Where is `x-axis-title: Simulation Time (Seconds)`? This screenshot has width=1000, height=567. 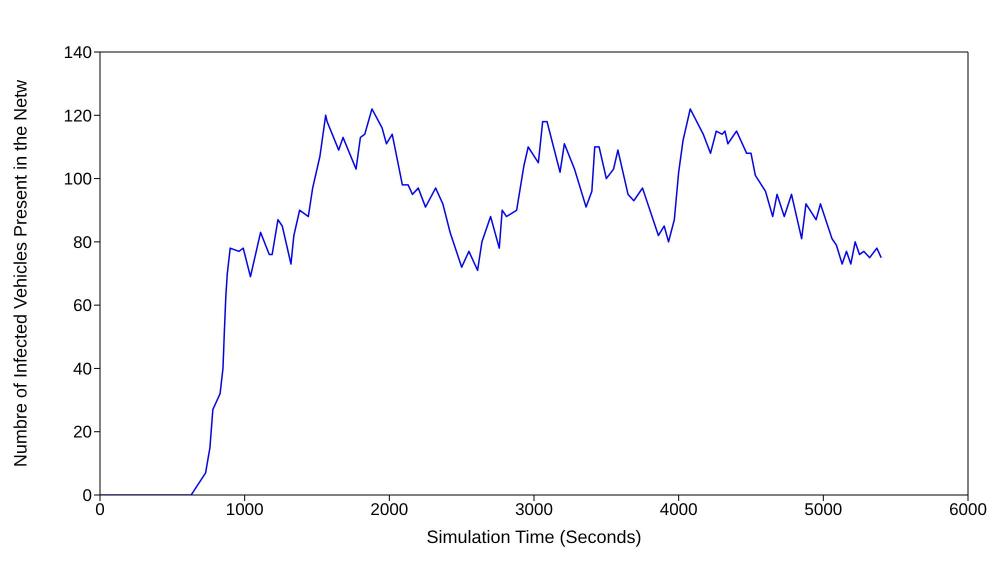
x-axis-title: Simulation Time (Seconds) is located at coordinates (534, 537).